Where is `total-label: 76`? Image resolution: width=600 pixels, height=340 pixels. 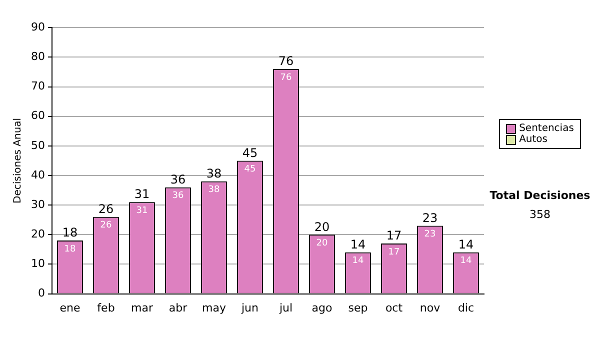 total-label: 76 is located at coordinates (286, 61).